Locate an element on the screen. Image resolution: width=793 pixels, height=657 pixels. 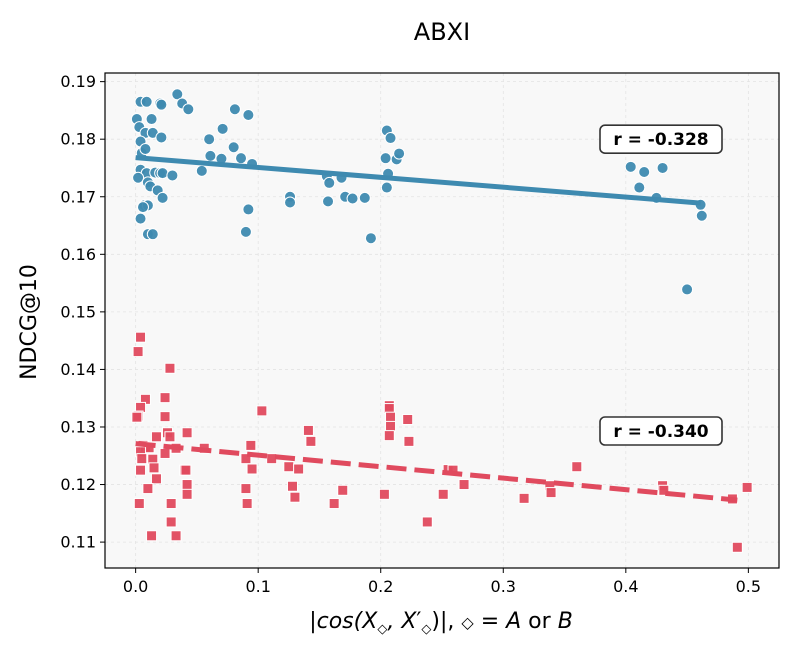
y-tick-label: 0.16 is located at coordinates (78, 254).